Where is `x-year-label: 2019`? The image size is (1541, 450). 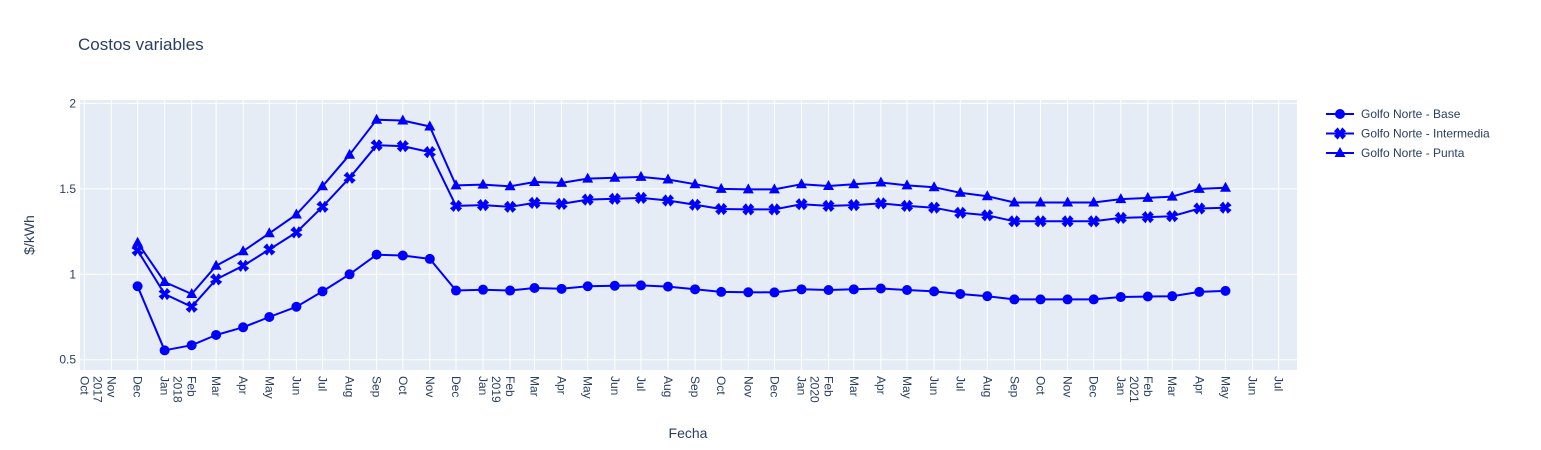 x-year-label: 2019 is located at coordinates (496, 389).